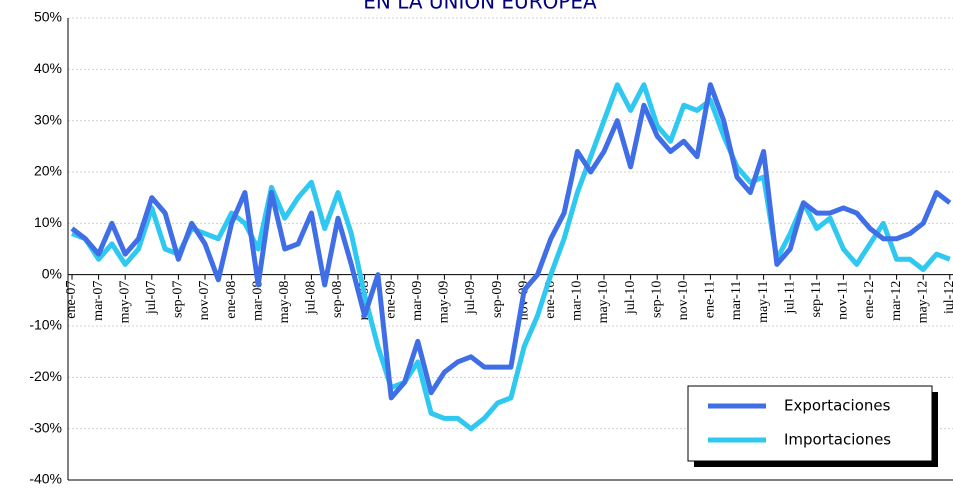 The image size is (953, 488). What do you see at coordinates (869, 300) in the screenshot?
I see `x-tick-label: ene-12` at bounding box center [869, 300].